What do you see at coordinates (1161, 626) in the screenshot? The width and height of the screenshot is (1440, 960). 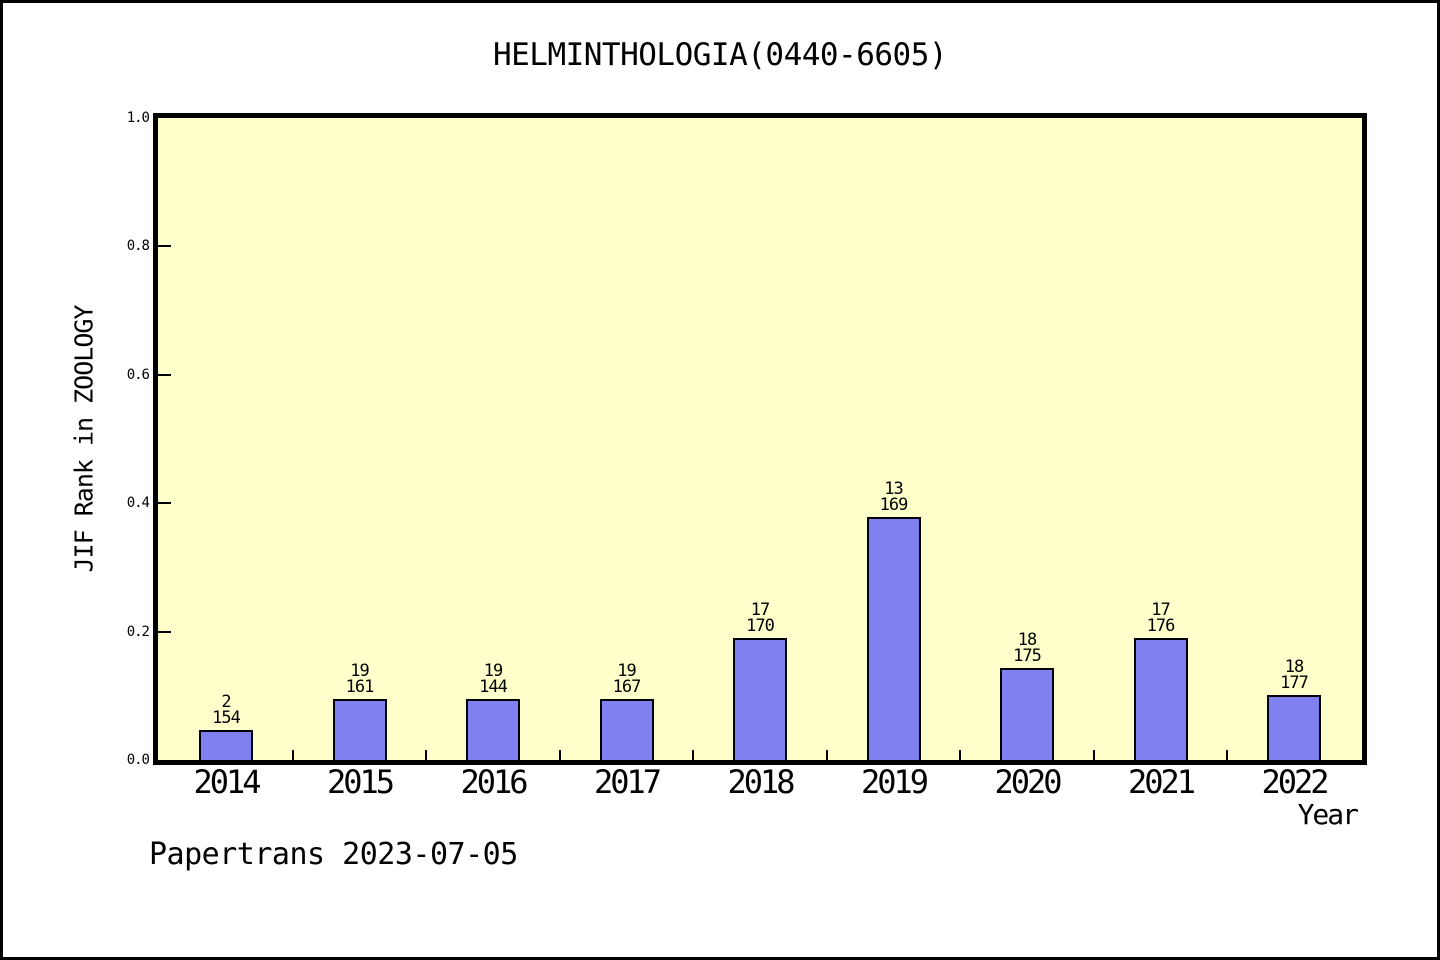 I see `bar-total-value: 176` at bounding box center [1161, 626].